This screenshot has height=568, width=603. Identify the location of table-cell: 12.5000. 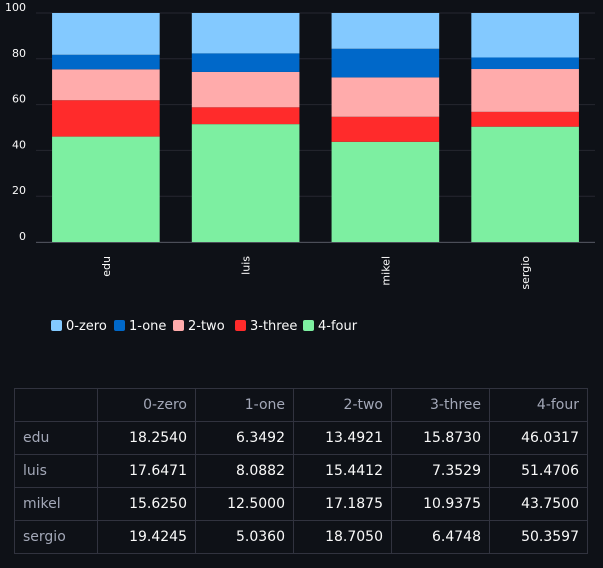
(244, 504).